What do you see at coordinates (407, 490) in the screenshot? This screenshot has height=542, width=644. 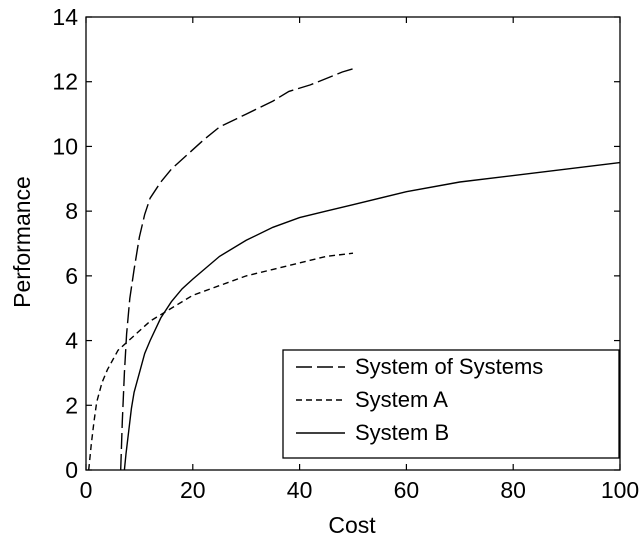 I see `x-tick-label: 60` at bounding box center [407, 490].